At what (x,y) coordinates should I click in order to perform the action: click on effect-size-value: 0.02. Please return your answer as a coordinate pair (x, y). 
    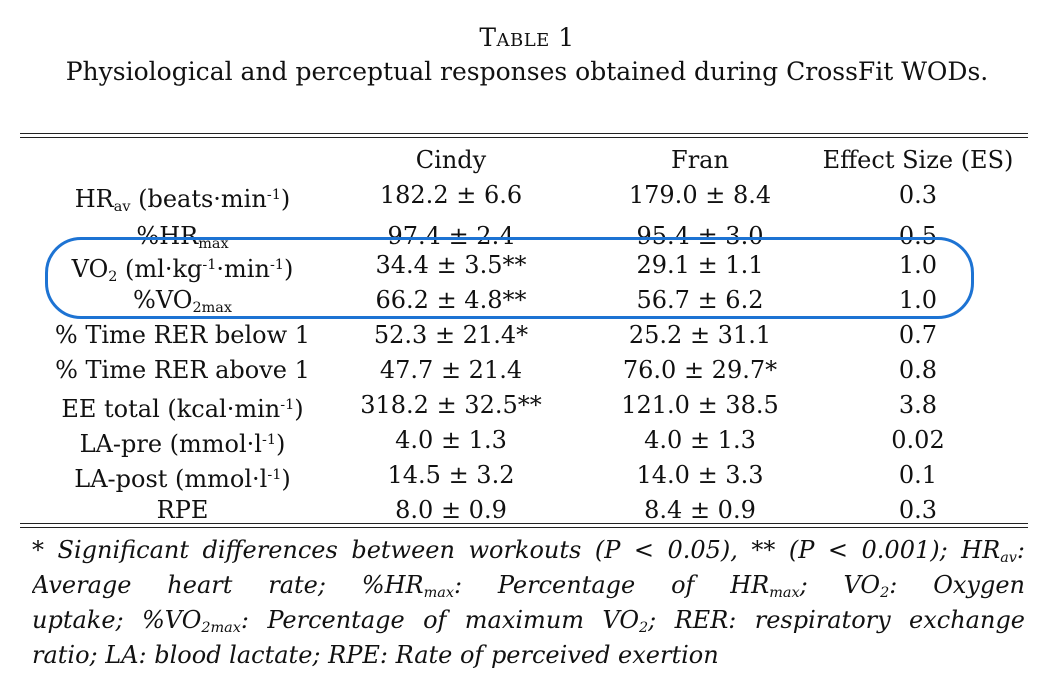
    Looking at the image, I should click on (918, 440).